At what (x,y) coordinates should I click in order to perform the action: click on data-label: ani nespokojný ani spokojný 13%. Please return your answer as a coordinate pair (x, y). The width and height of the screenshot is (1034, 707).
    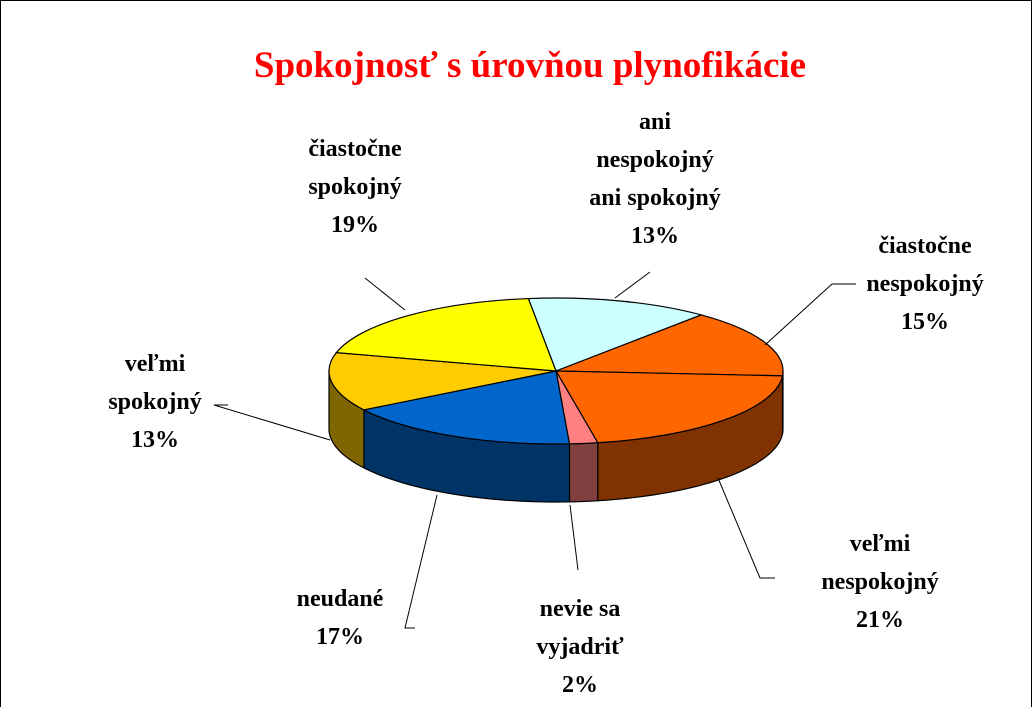
    Looking at the image, I should click on (655, 179).